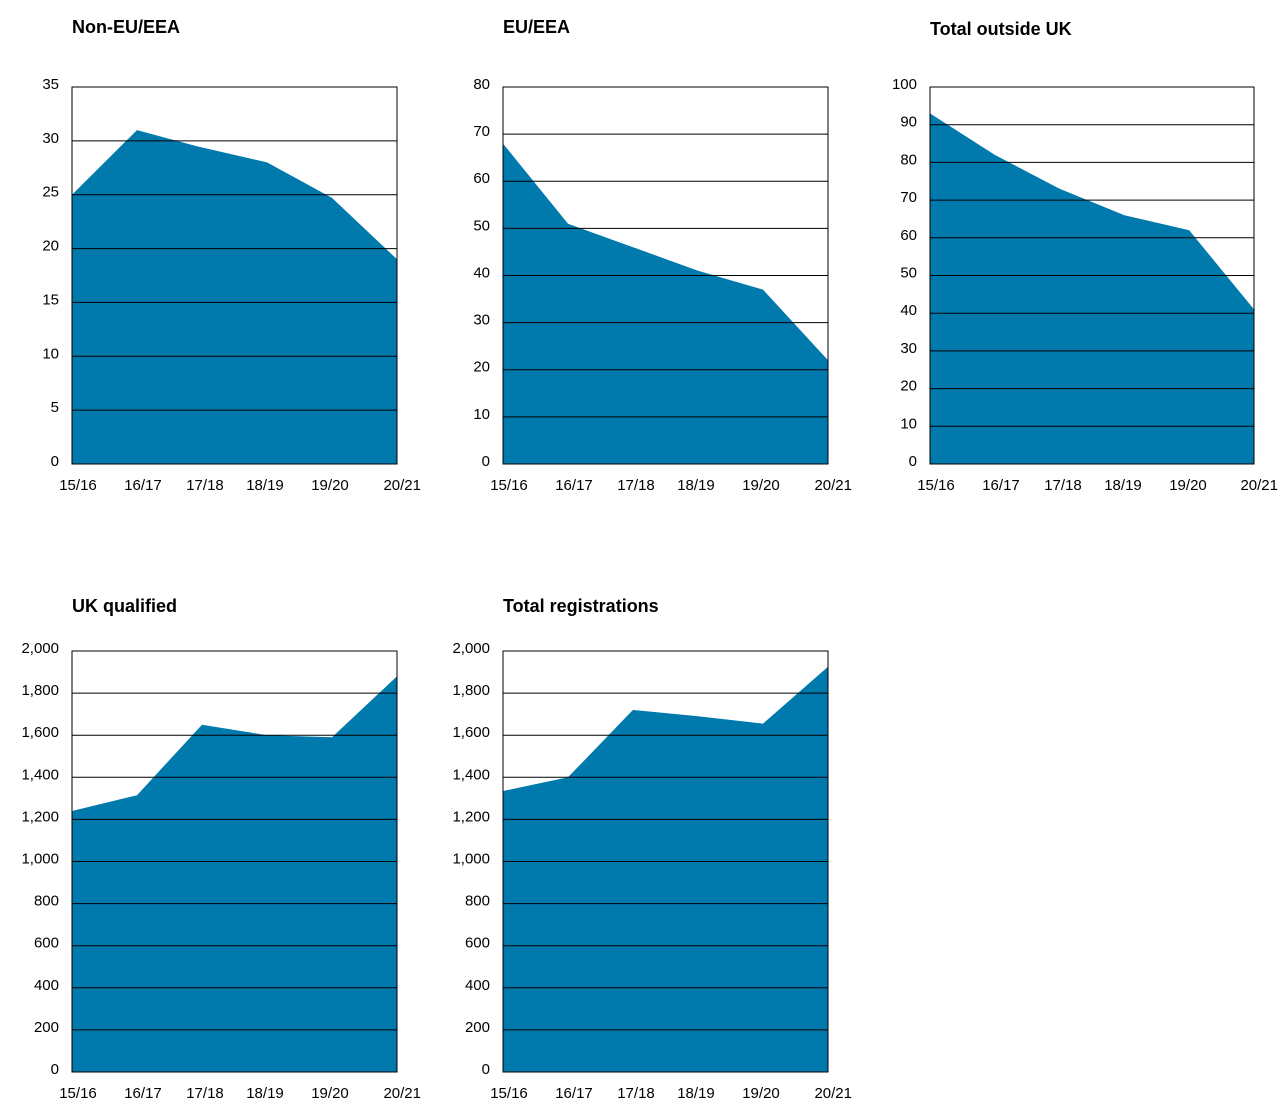 The image size is (1283, 1110). Describe the element at coordinates (50, 192) in the screenshot. I see `y-tick-label: 25` at that location.